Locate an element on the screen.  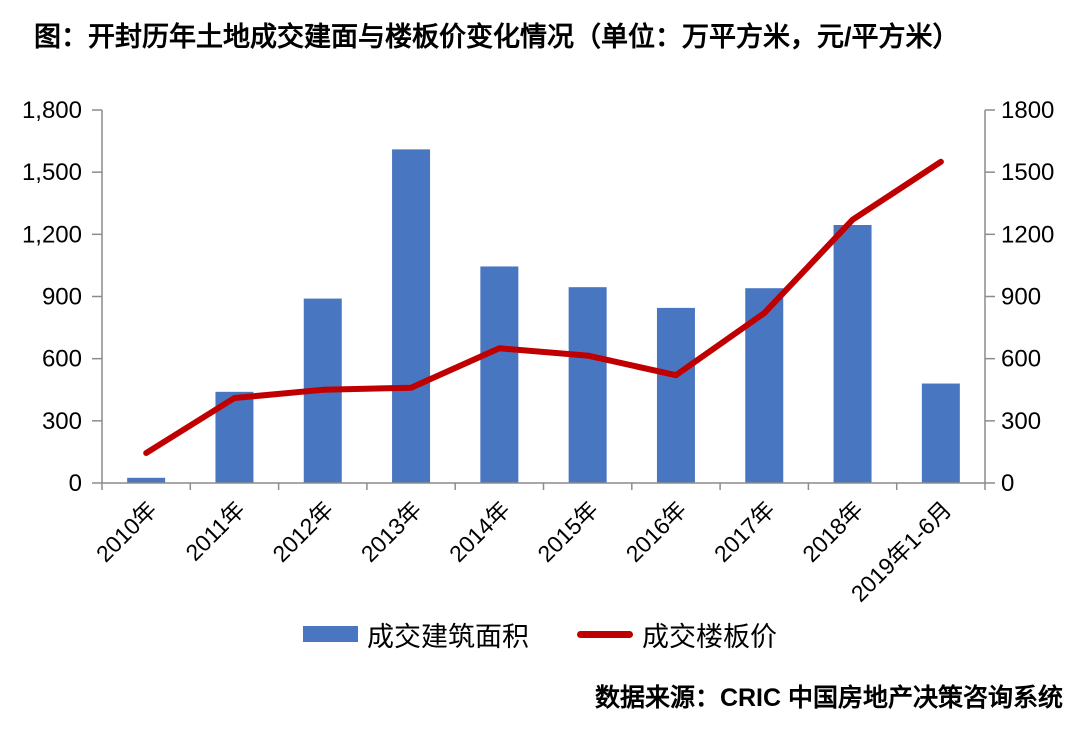
left-axis-tick-label: 1,500 is located at coordinates (52, 172).